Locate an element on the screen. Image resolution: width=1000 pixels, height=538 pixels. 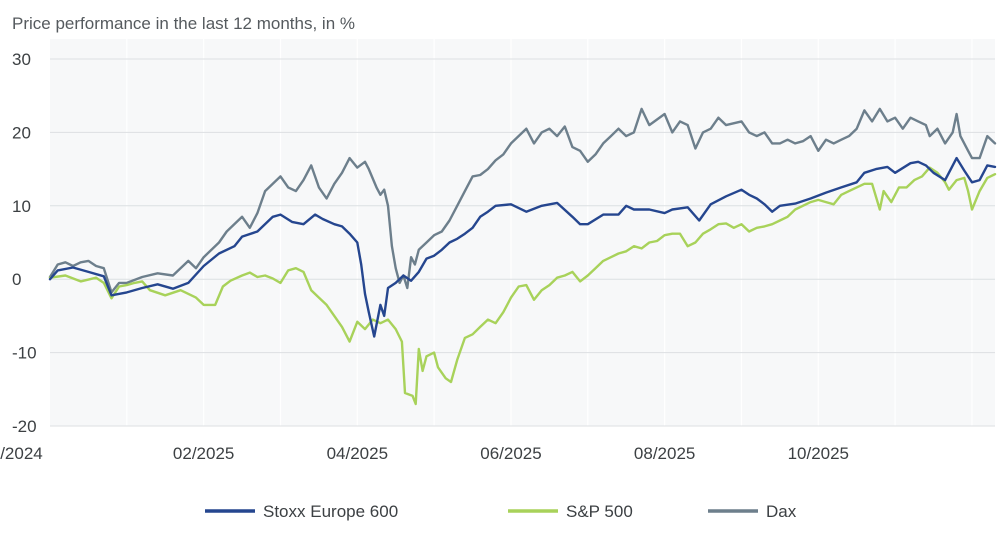
y-tick-label: 0 is located at coordinates (16, 279).